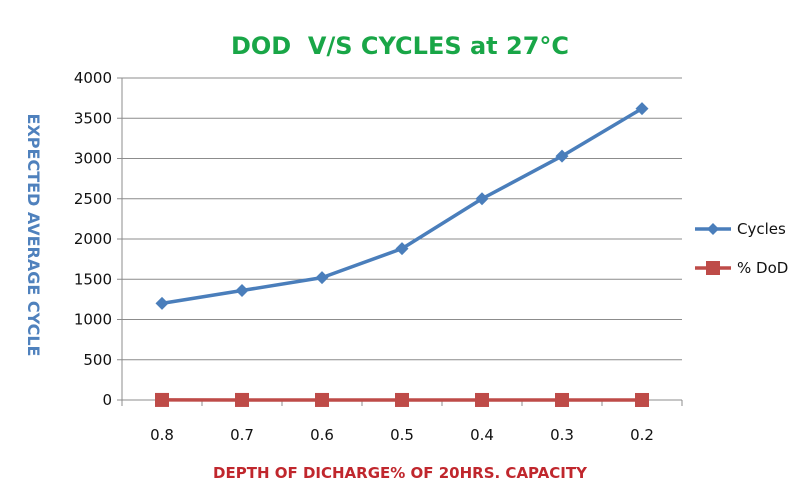 The width and height of the screenshot is (800, 504). Describe the element at coordinates (642, 435) in the screenshot. I see `x-tick-label: 0.2` at that location.